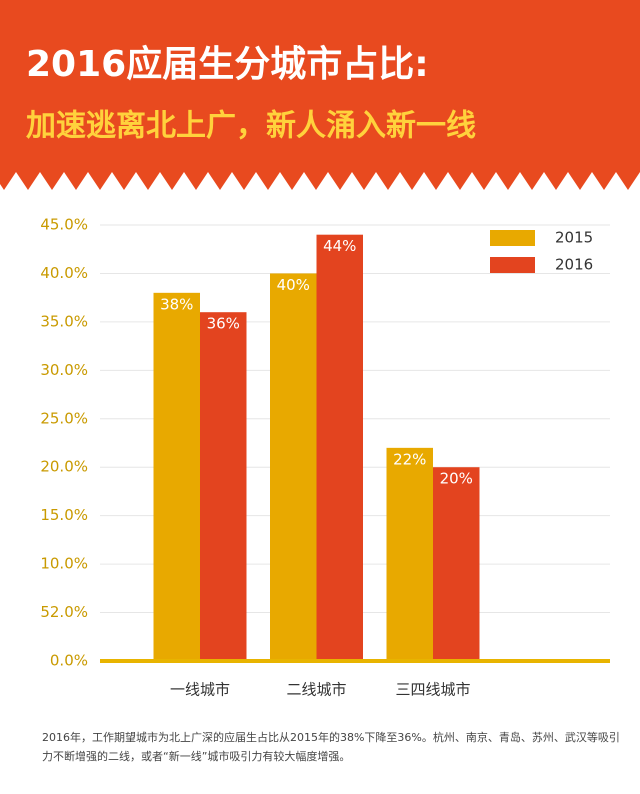 The width and height of the screenshot is (640, 794). I want to click on footnote: 力不断增强的二线，或者“新一线”城市吸引力有较大幅度增强。, so click(196, 756).